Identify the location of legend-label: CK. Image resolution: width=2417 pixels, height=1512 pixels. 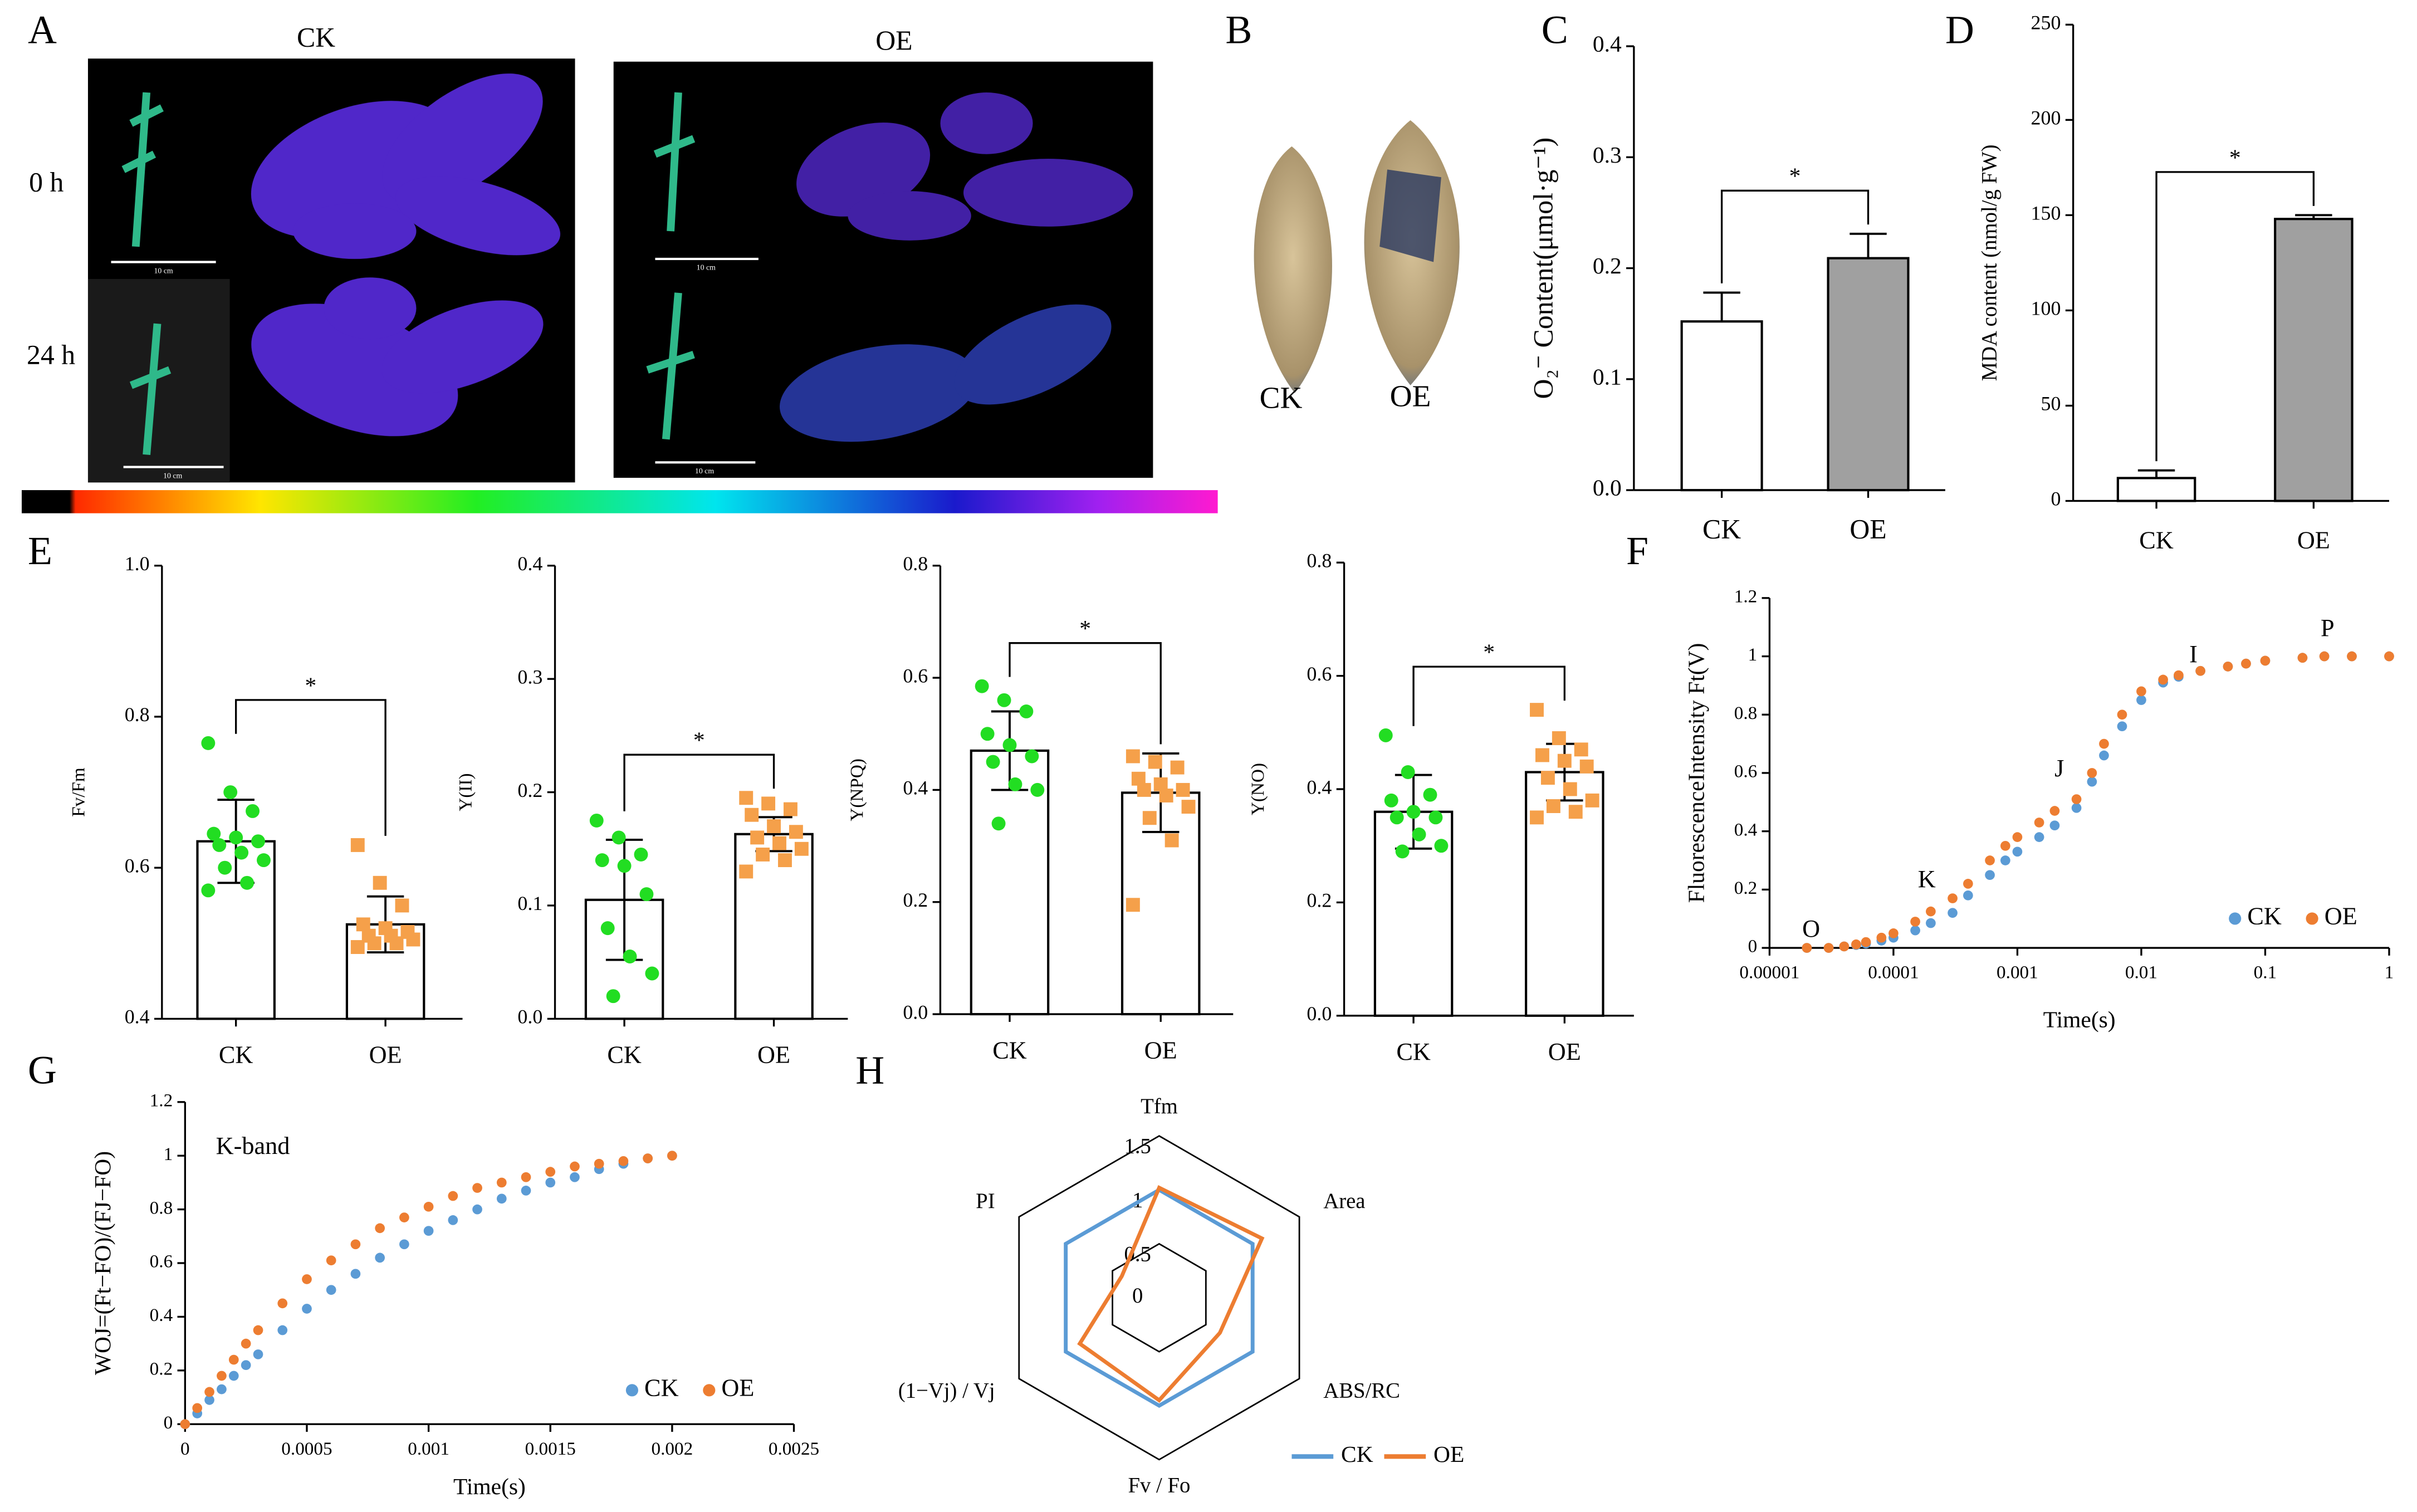
(1357, 1454).